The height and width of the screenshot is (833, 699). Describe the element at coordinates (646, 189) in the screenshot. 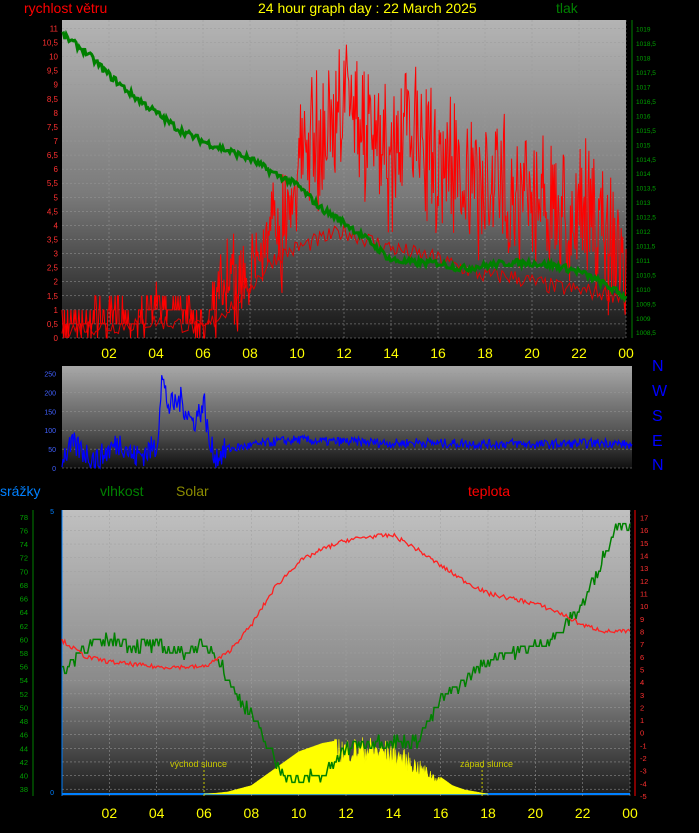

I see `pressure-tick-label: 1013,5` at that location.